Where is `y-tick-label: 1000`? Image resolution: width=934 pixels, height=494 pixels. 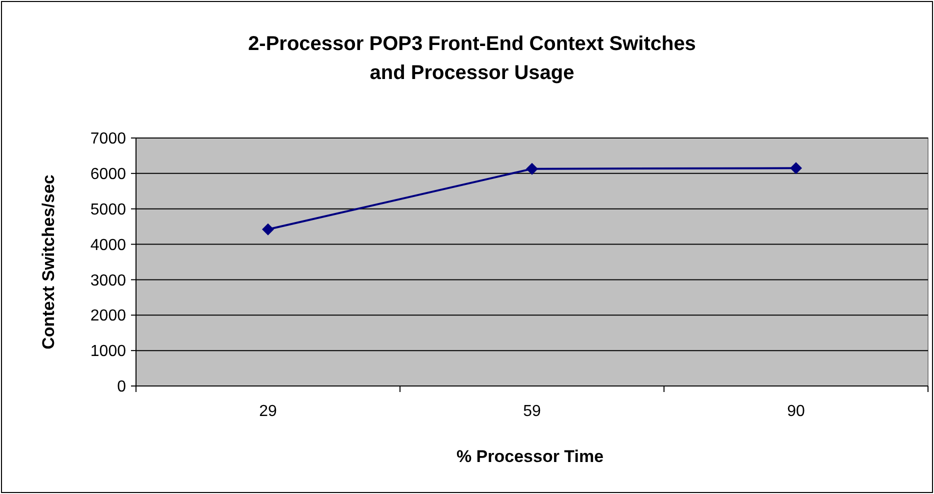
y-tick-label: 1000 is located at coordinates (108, 351).